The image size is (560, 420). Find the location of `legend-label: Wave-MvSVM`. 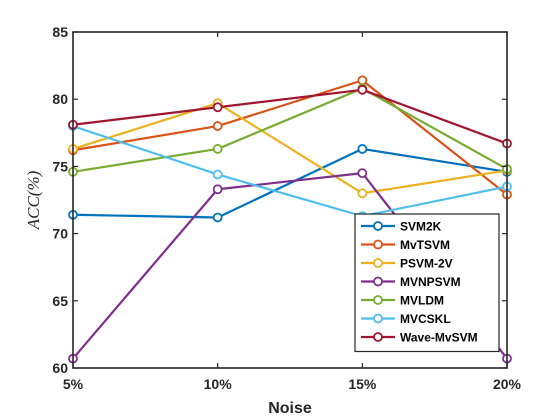

legend-label: Wave-MvSVM is located at coordinates (439, 338).